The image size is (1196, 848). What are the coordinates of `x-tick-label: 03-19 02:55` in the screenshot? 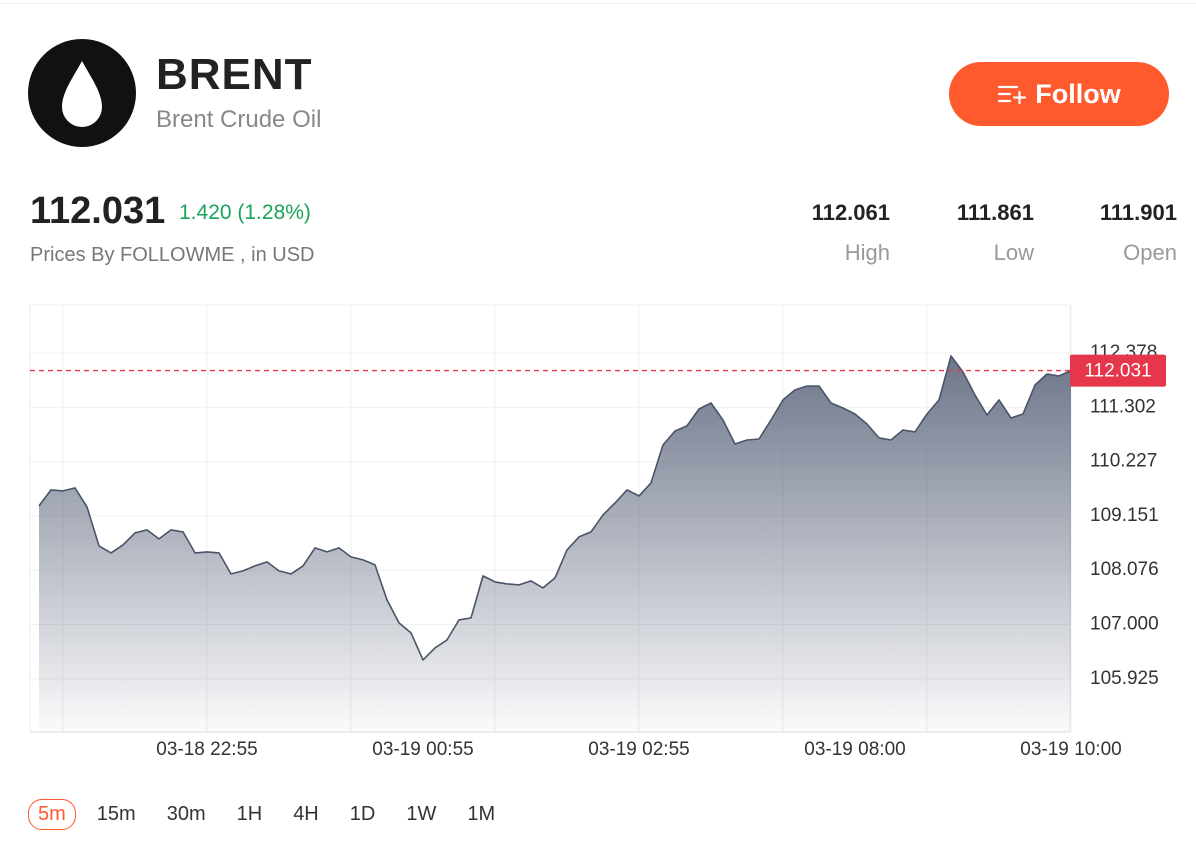 It's located at (638, 749).